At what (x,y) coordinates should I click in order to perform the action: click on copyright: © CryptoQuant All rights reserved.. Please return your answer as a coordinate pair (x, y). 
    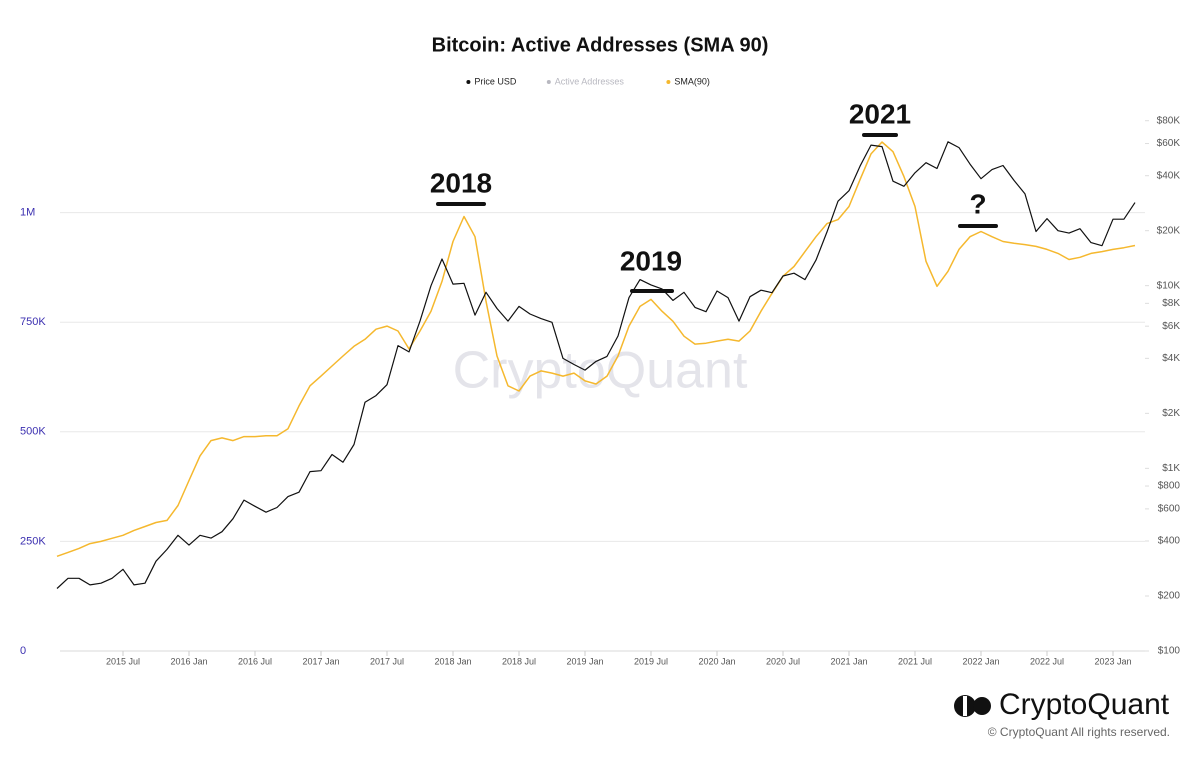
    Looking at the image, I should click on (1079, 732).